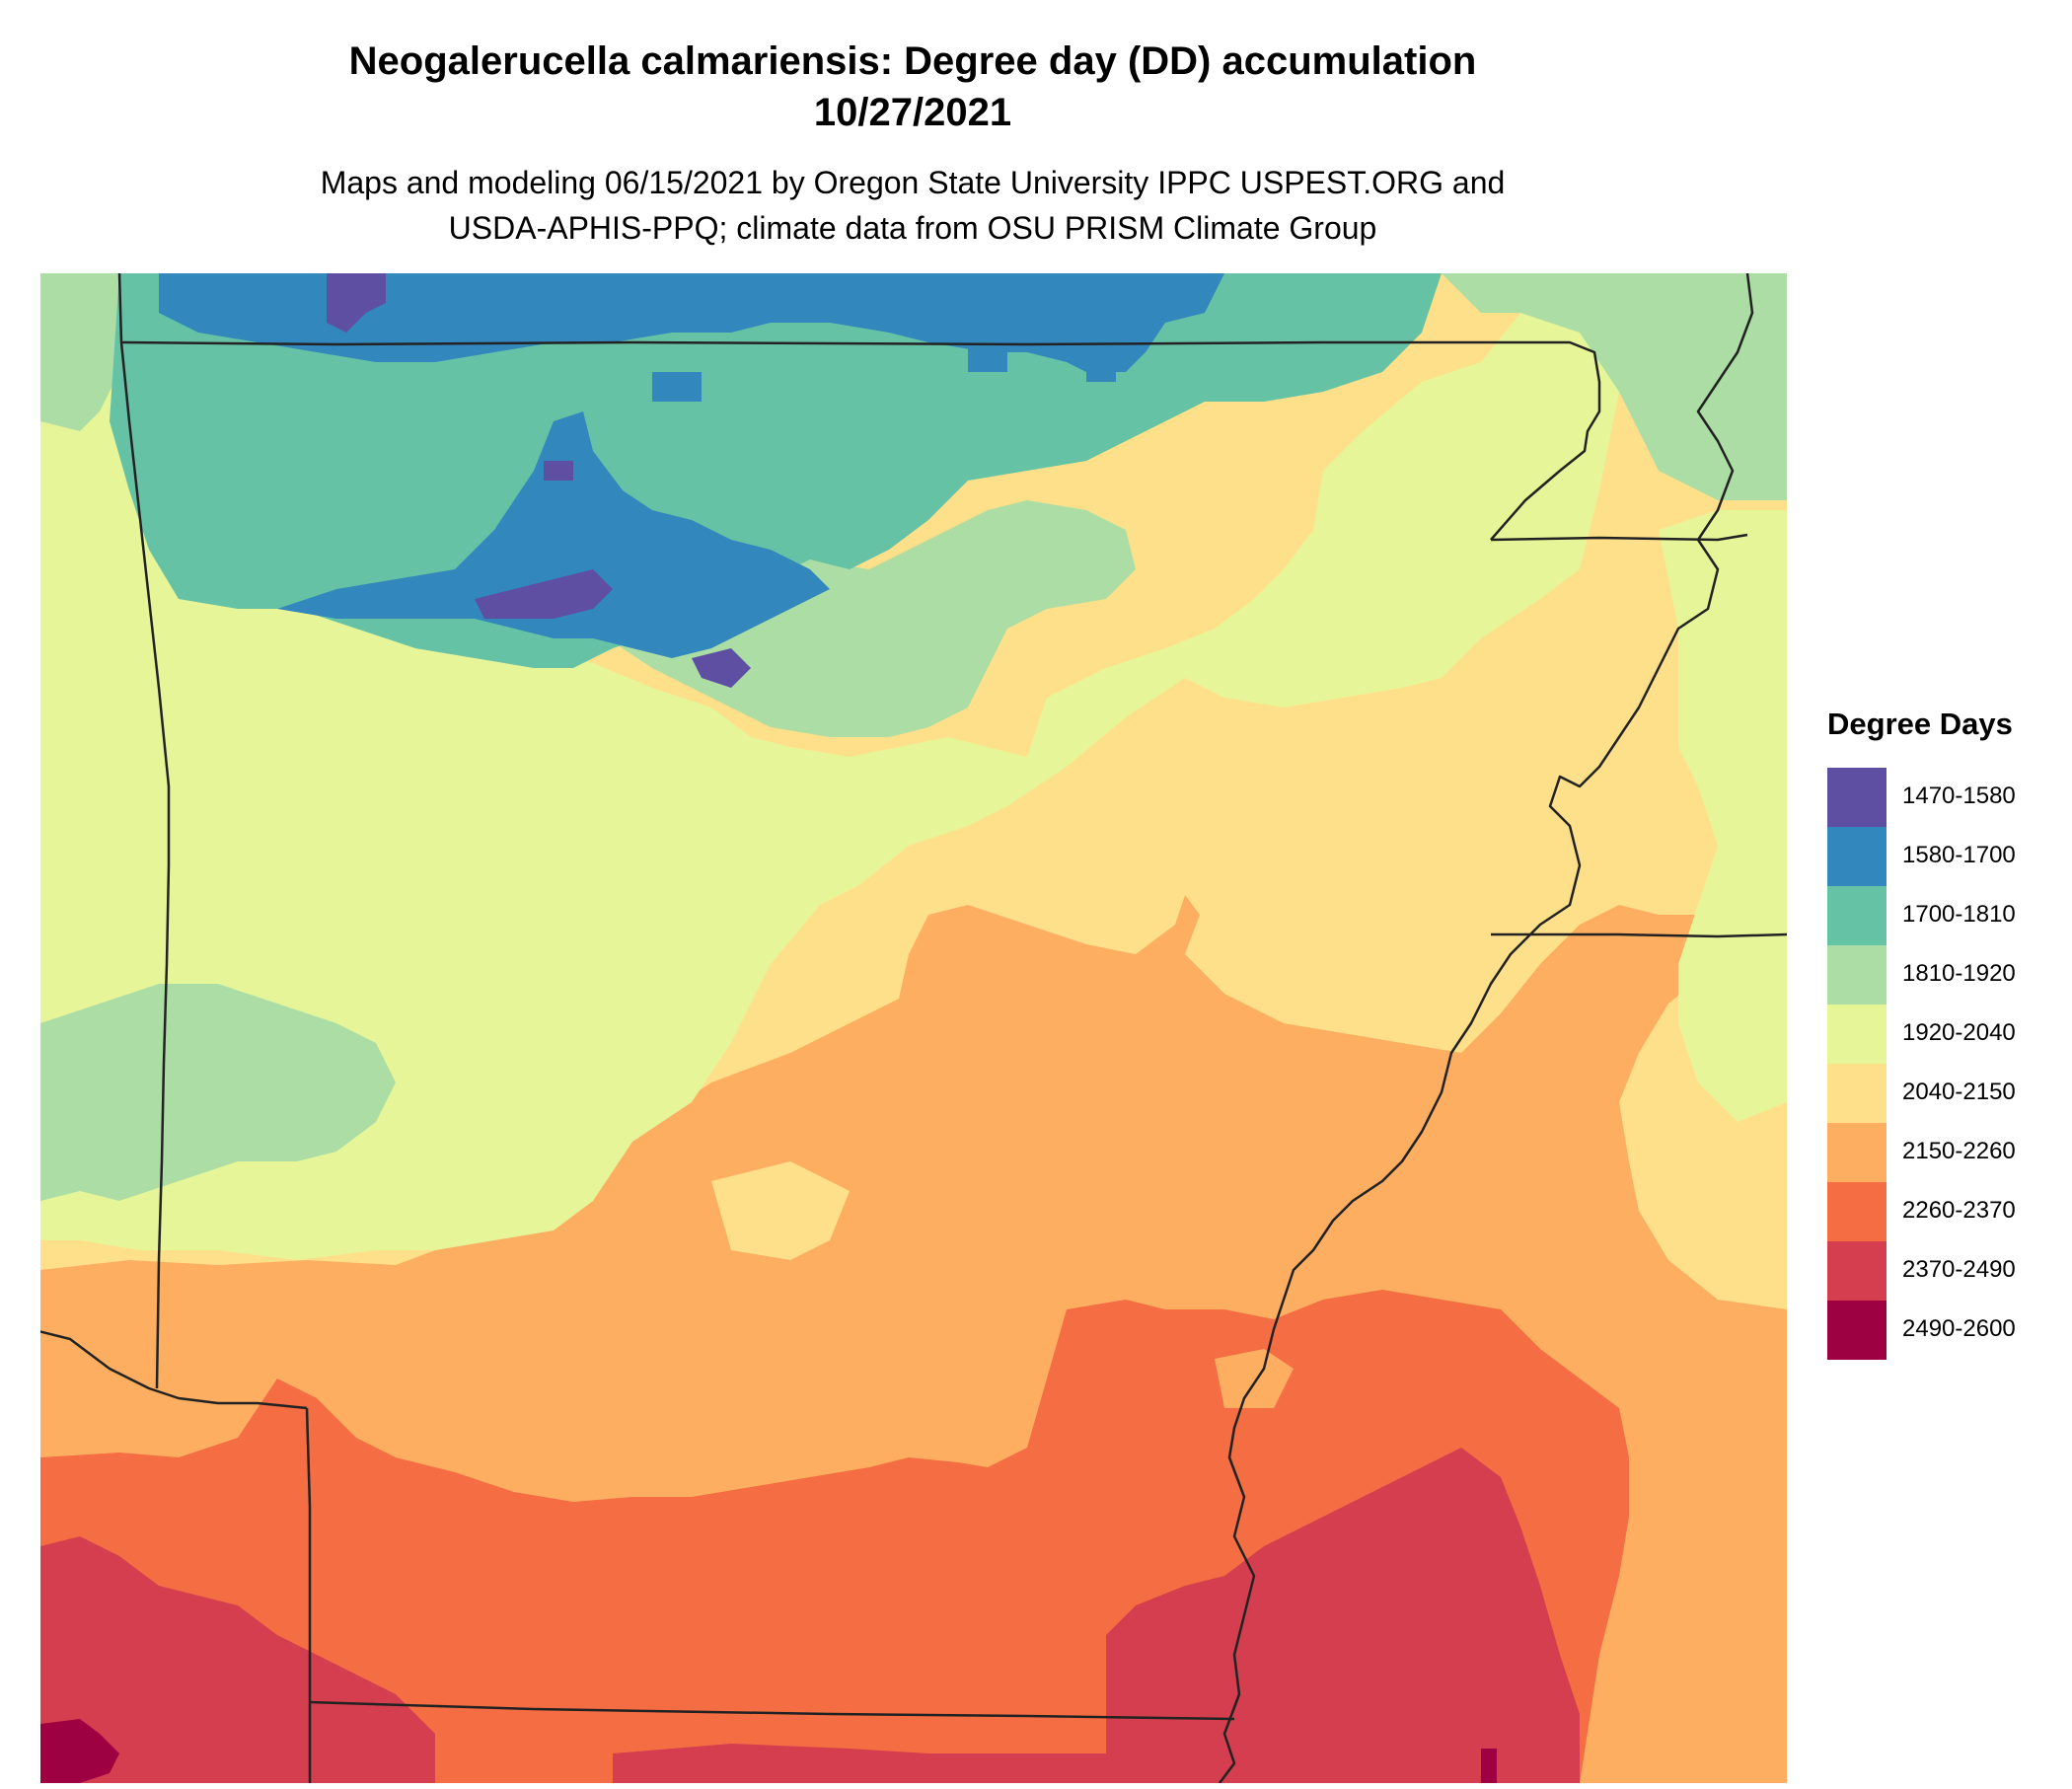 The image size is (2072, 1789). I want to click on legend-label: 2490-2600, so click(1959, 1328).